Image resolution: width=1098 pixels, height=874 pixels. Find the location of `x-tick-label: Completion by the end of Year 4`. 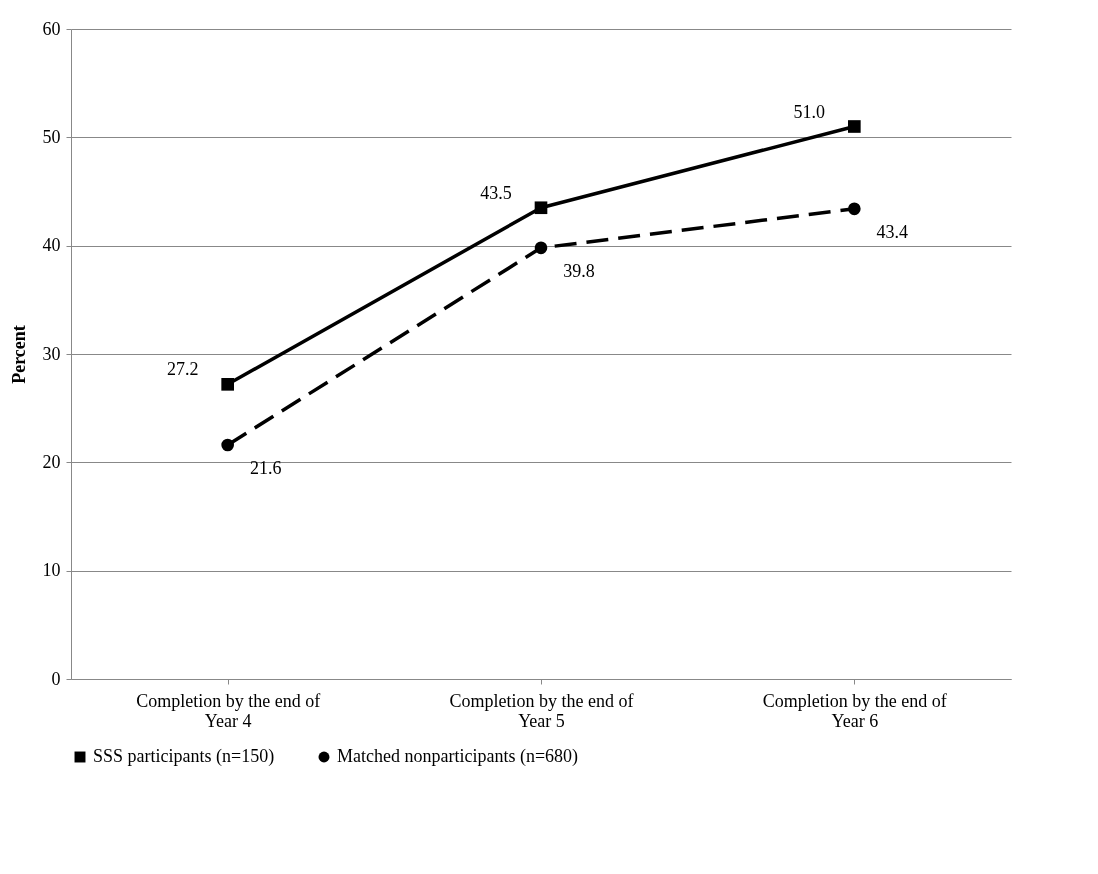

x-tick-label: Completion by the end of Year 4 is located at coordinates (228, 710).